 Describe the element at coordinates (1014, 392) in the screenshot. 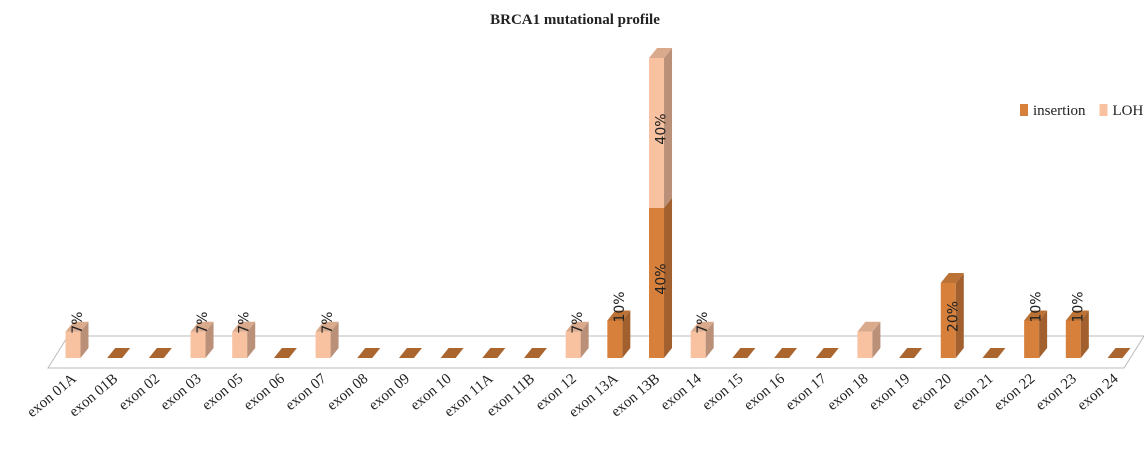

I see `x-tick-label: exon 22` at that location.